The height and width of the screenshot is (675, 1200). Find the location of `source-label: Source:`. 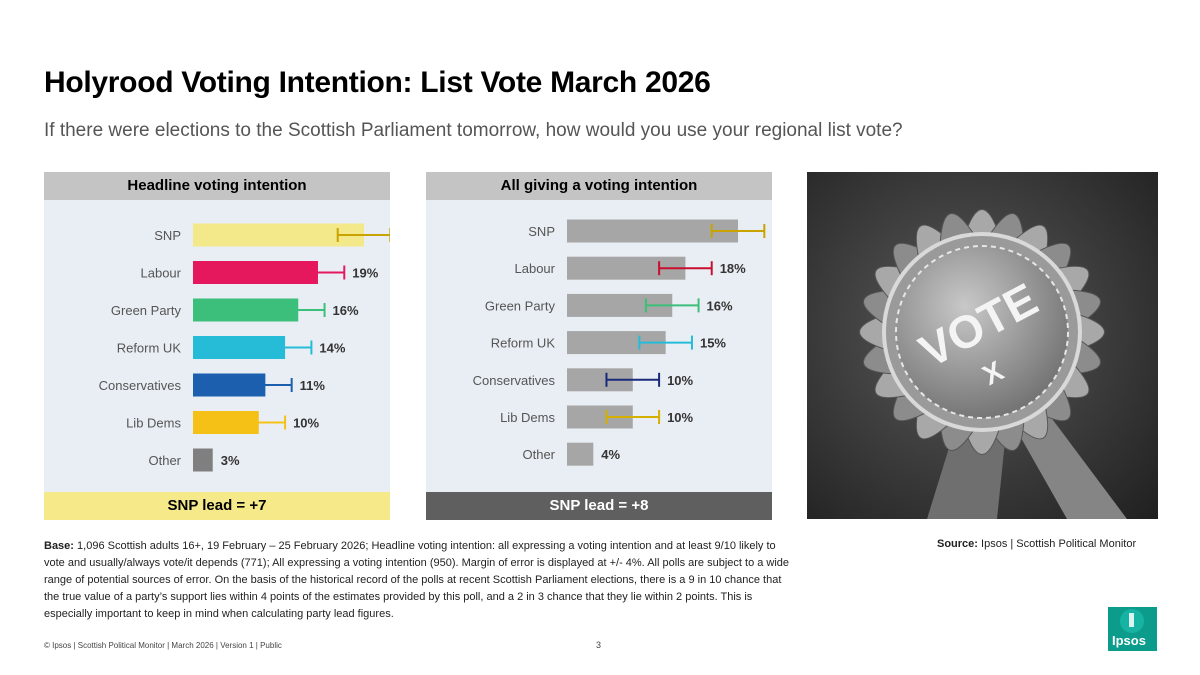

source-label: Source: is located at coordinates (957, 544).